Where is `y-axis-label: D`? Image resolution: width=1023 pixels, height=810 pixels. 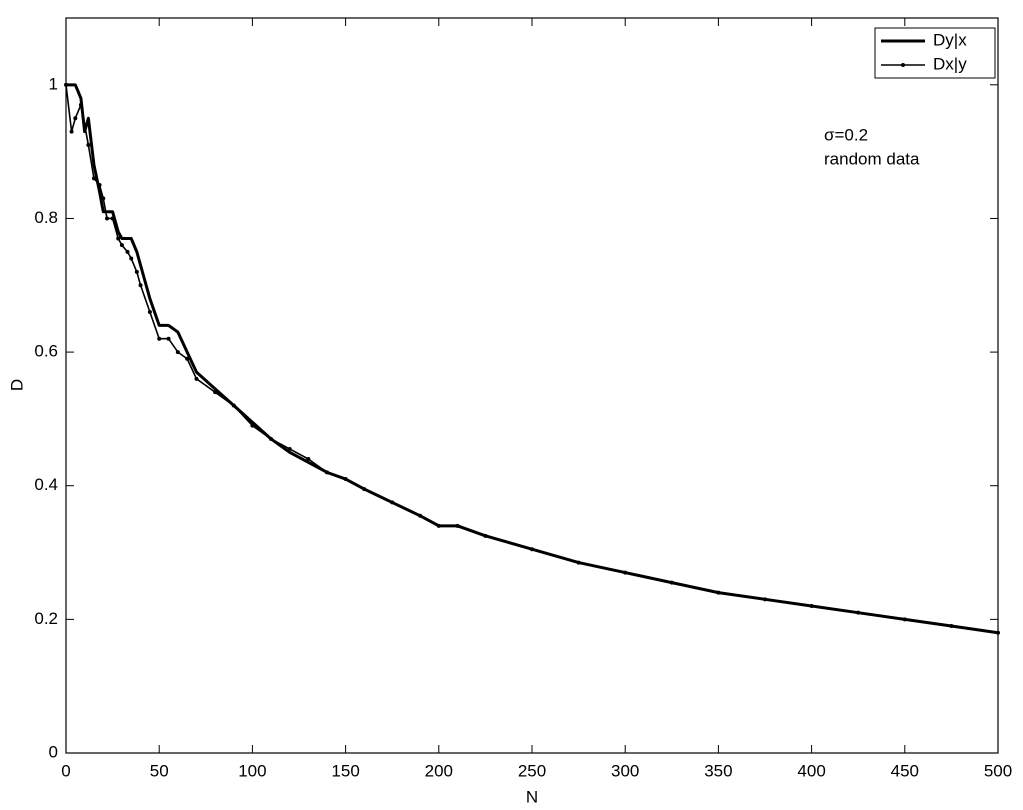 y-axis-label: D is located at coordinates (16, 385).